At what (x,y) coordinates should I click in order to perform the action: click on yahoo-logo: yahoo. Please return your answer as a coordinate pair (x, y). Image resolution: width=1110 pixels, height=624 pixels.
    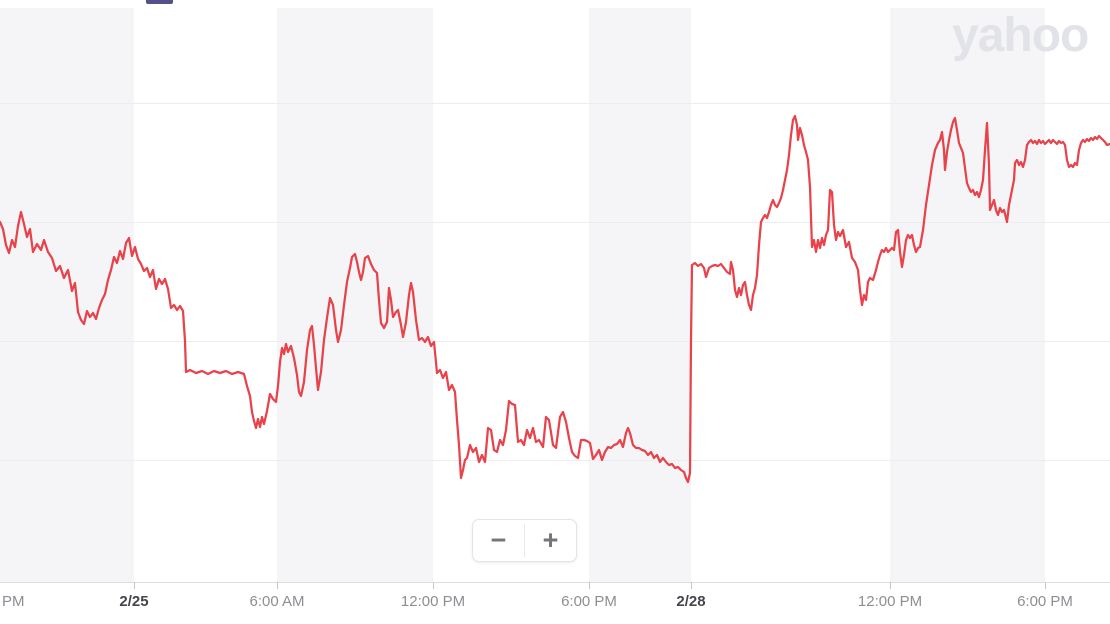
    Looking at the image, I should click on (1020, 35).